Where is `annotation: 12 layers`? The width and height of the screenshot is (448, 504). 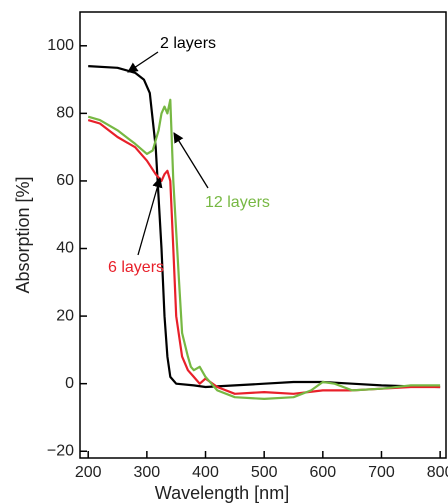
annotation: 12 layers is located at coordinates (237, 202).